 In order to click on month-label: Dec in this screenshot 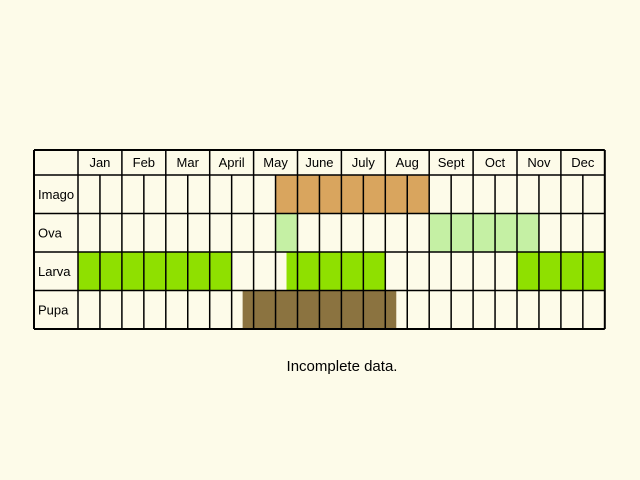, I will do `click(583, 162)`.